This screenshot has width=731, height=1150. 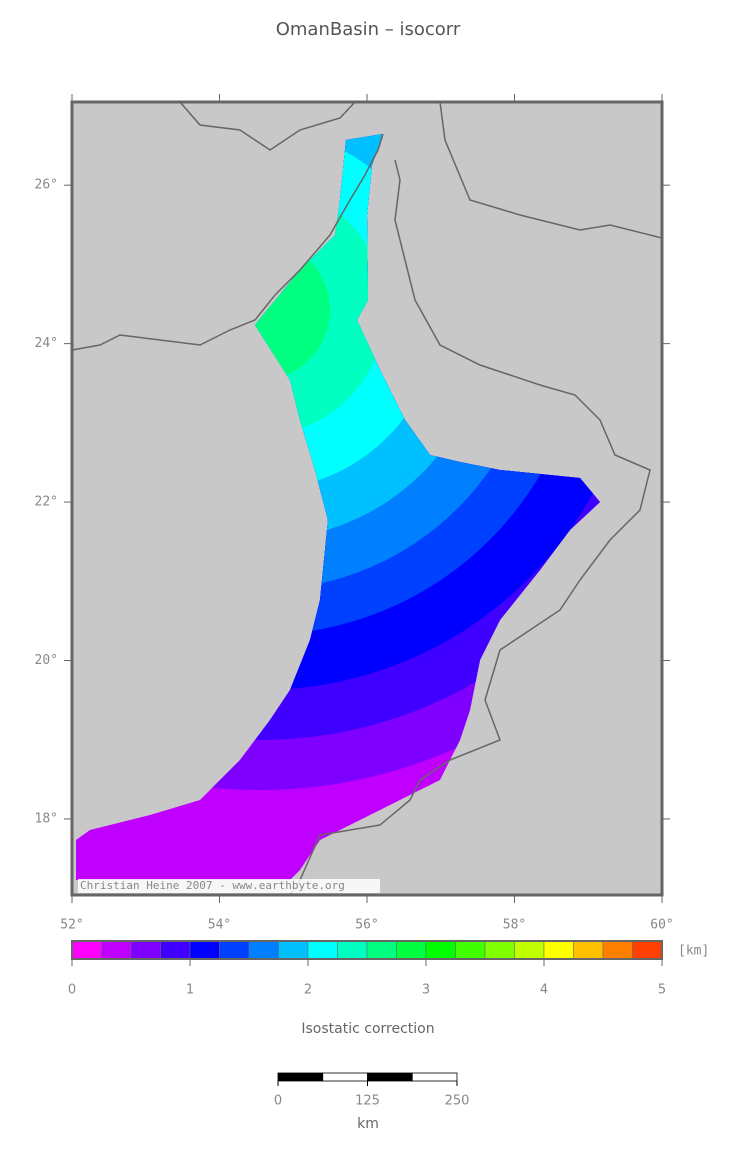 What do you see at coordinates (368, 29) in the screenshot?
I see `title: OmanBasin – isocorr` at bounding box center [368, 29].